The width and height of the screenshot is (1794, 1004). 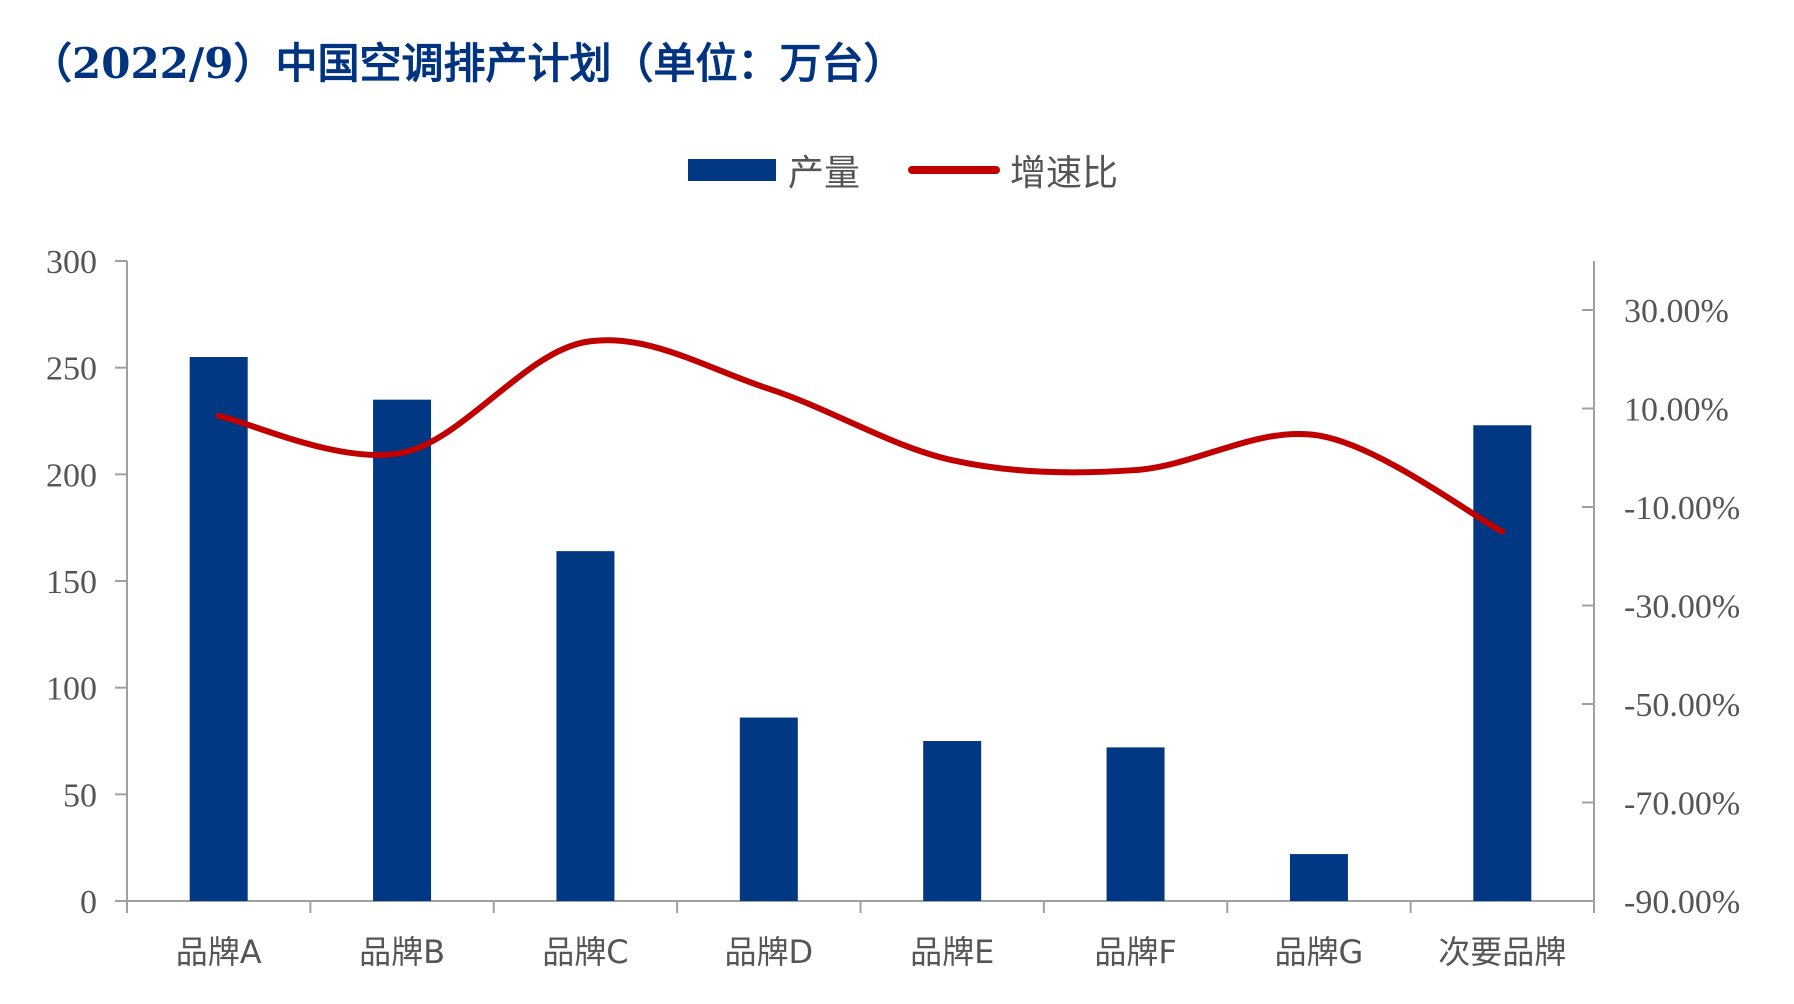 What do you see at coordinates (1064, 173) in the screenshot?
I see `legend-line-label: 增速比` at bounding box center [1064, 173].